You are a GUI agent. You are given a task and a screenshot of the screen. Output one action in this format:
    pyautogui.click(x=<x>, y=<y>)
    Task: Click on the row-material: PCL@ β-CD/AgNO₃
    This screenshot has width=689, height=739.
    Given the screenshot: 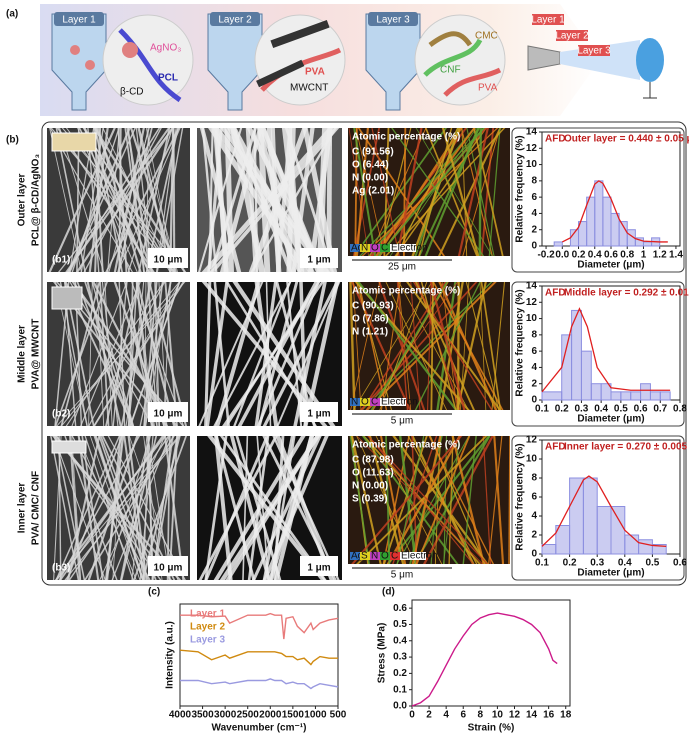 What is the action you would take?
    pyautogui.click(x=36, y=200)
    